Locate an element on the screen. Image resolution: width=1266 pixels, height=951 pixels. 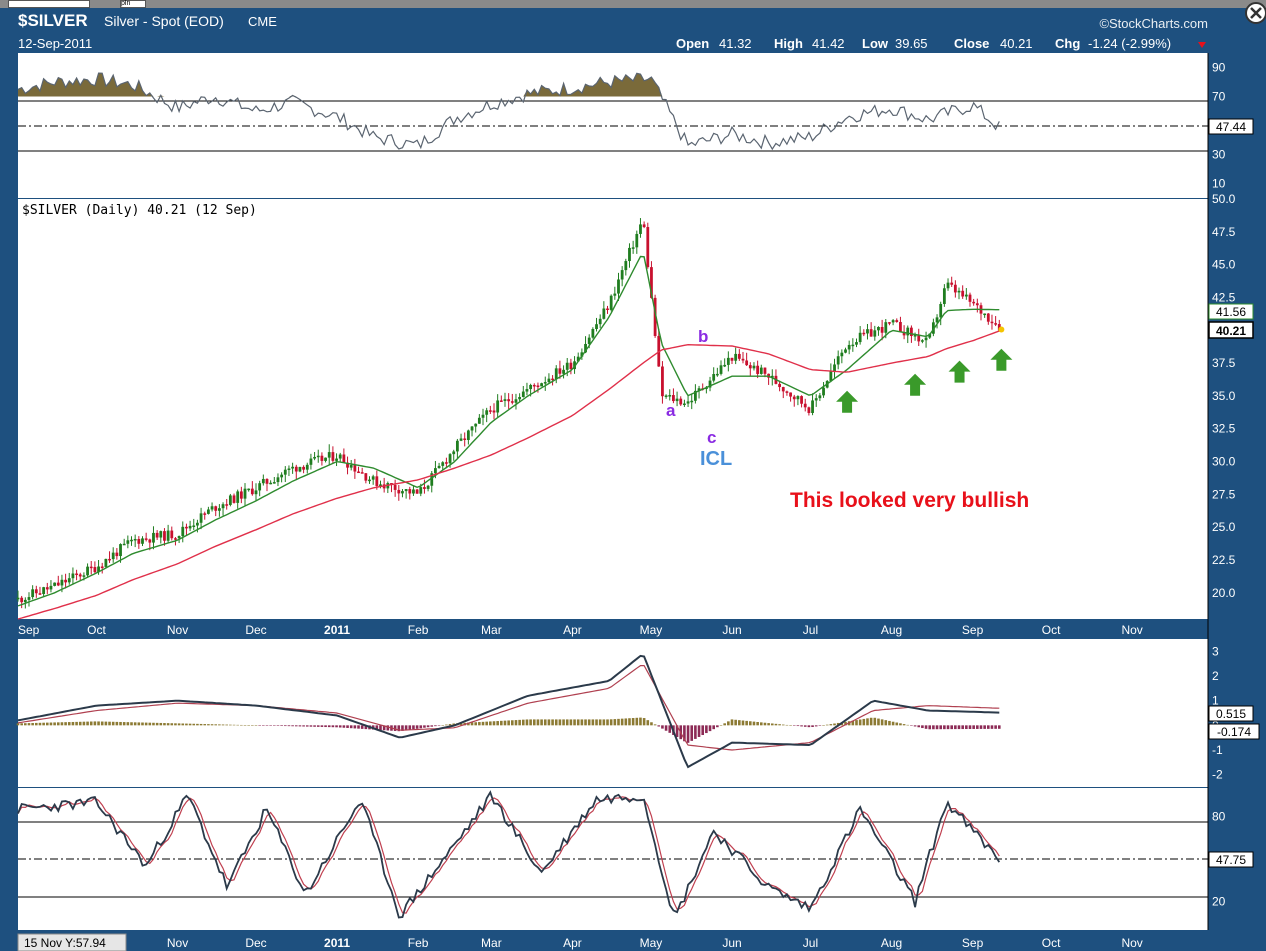
low-label: Low is located at coordinates (875, 43).